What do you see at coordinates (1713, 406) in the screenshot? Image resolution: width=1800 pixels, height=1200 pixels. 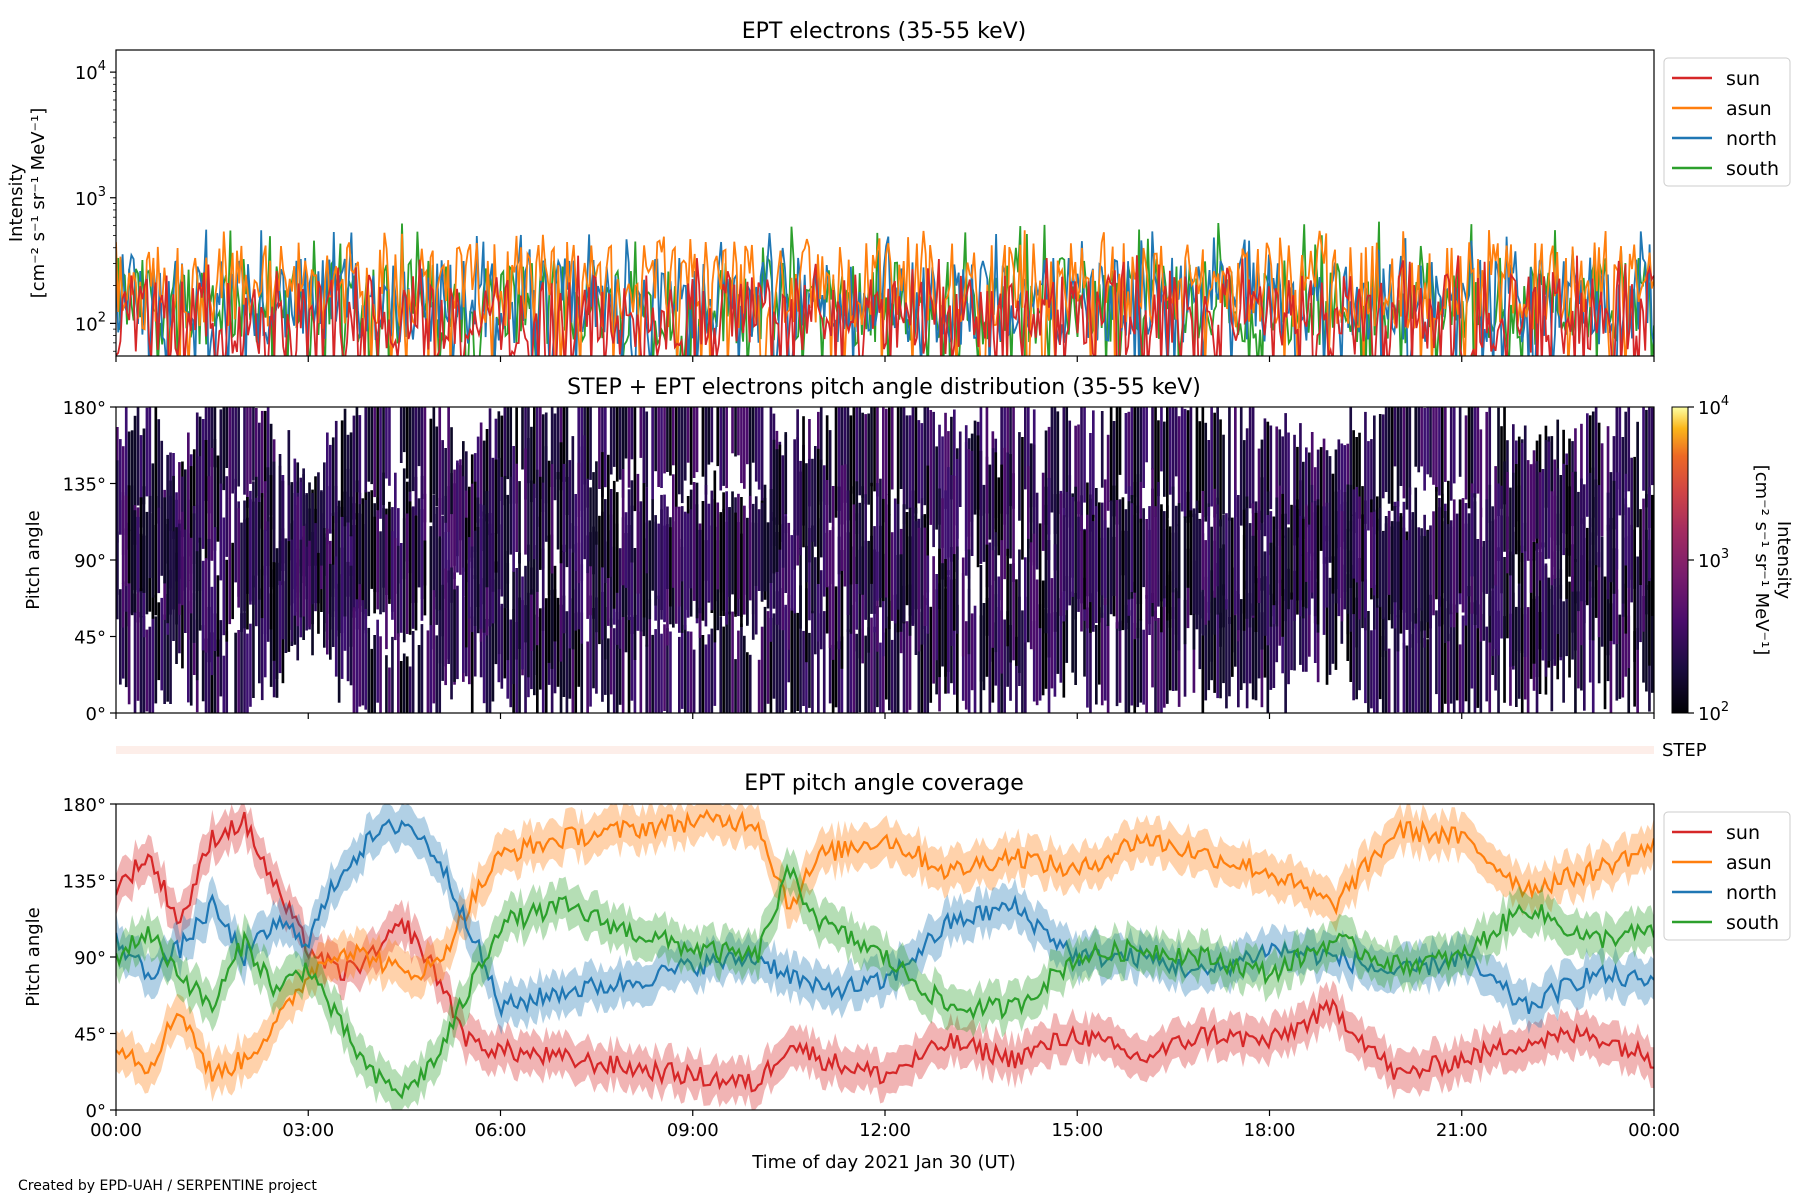 I see `colorbar-tick-label: 104` at bounding box center [1713, 406].